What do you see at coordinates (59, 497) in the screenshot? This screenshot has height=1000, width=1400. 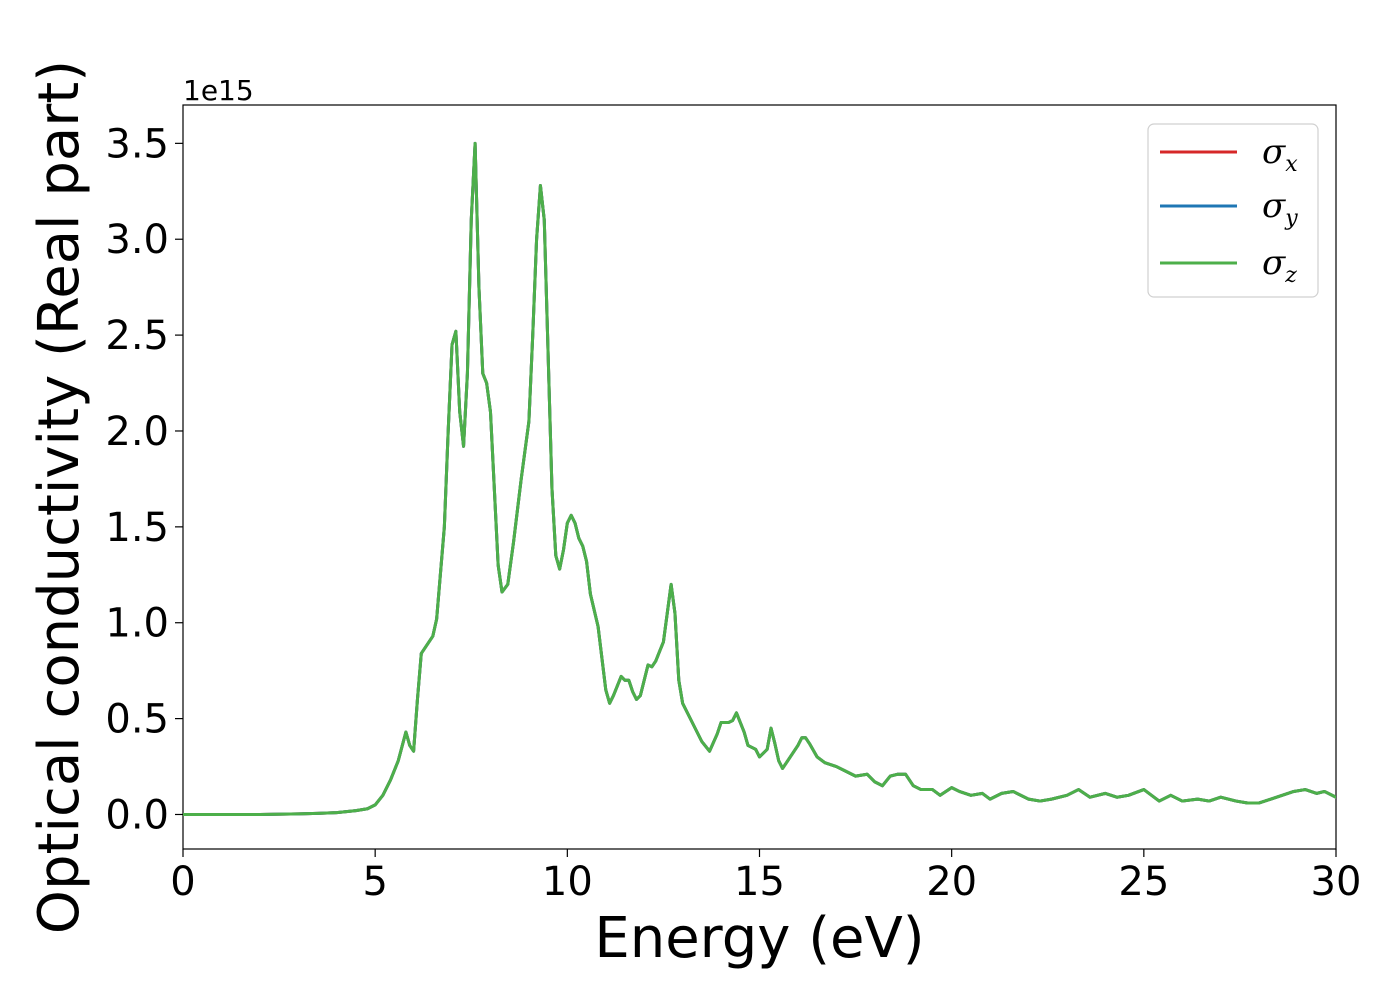 I see `y-axis-title: Optical conductivity (Real part)` at bounding box center [59, 497].